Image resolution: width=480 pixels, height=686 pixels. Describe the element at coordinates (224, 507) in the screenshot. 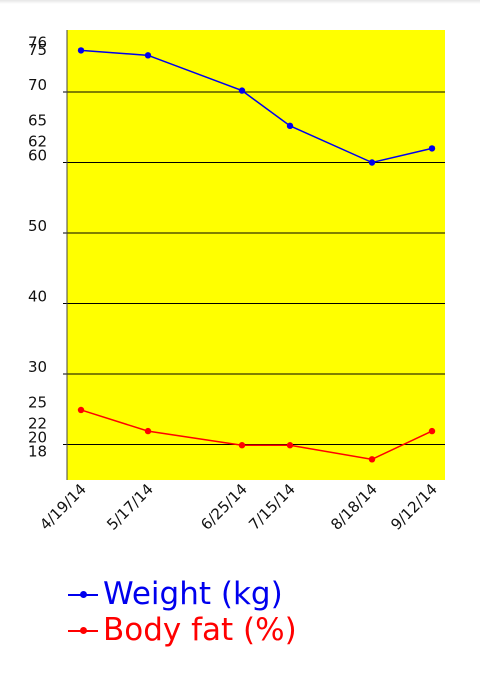

I see `x-tick-label-2: 6/25/14` at that location.